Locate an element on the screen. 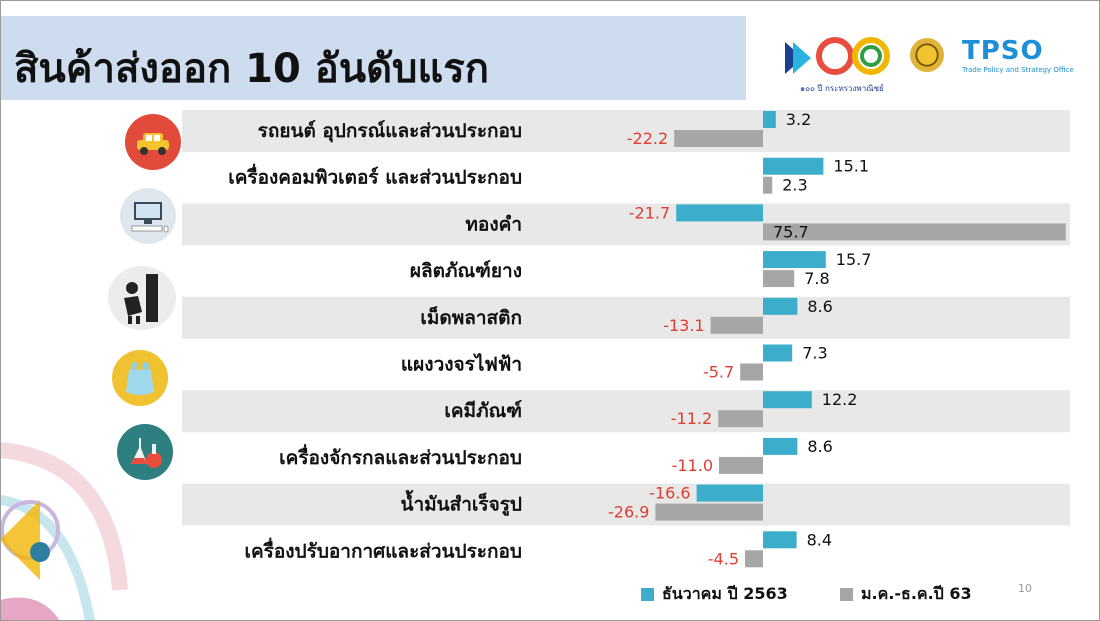  legend-label-2: ม.ค.-ธ.ค.ปี 63 is located at coordinates (916, 593).